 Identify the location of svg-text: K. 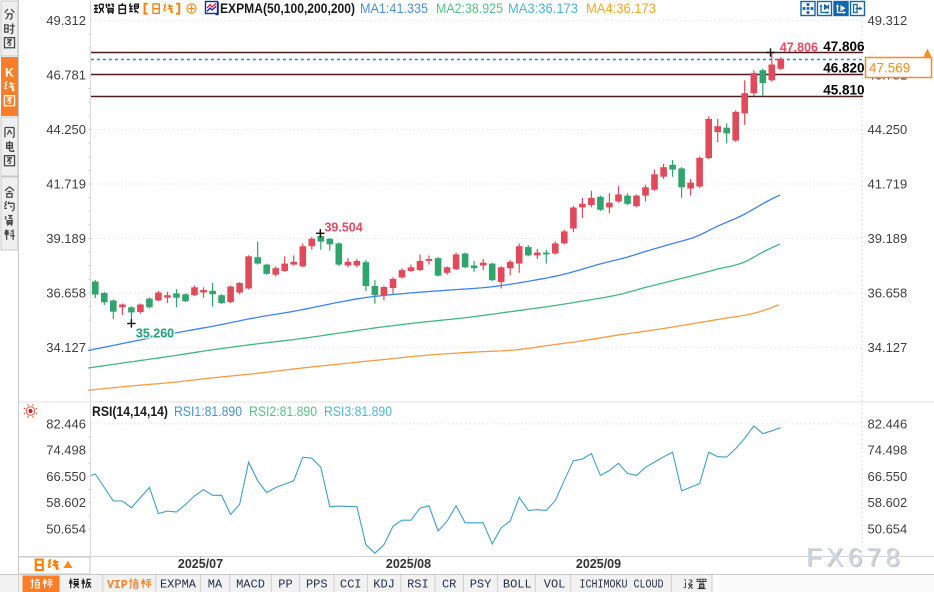
(9, 73).